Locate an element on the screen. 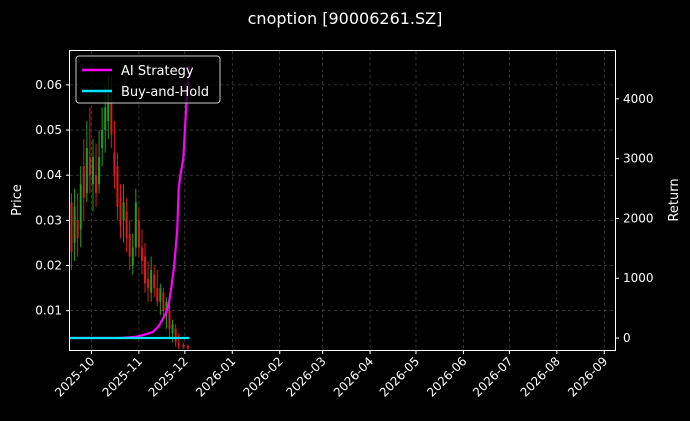 The height and width of the screenshot is (421, 690). left-tick-label: 0.02 is located at coordinates (48, 266).